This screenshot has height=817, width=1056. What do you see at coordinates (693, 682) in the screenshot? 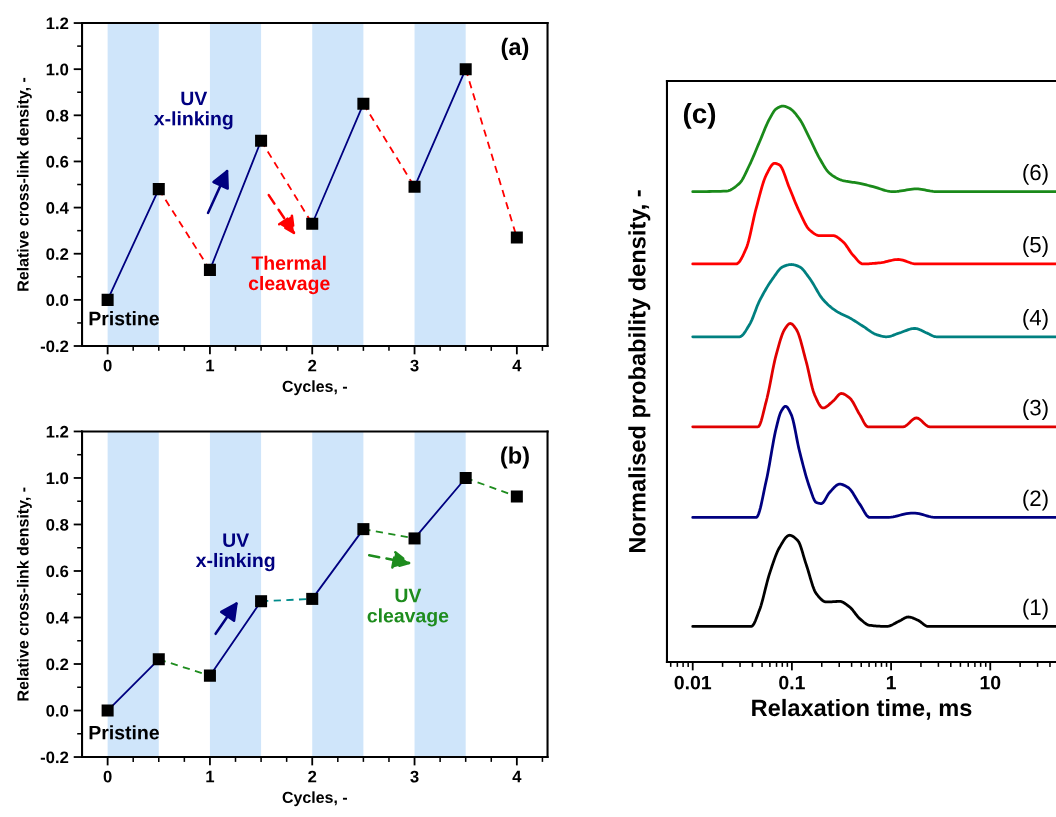
I see `x-tick-label: 0.01` at bounding box center [693, 682].